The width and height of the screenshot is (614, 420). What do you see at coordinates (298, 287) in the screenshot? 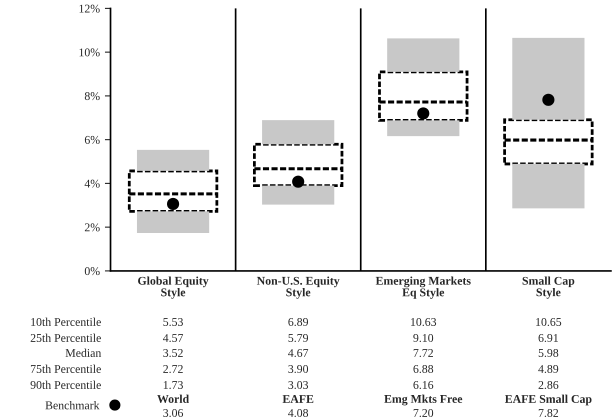
I see `x-tick-label: Non-U.S. Equity Style` at bounding box center [298, 287].